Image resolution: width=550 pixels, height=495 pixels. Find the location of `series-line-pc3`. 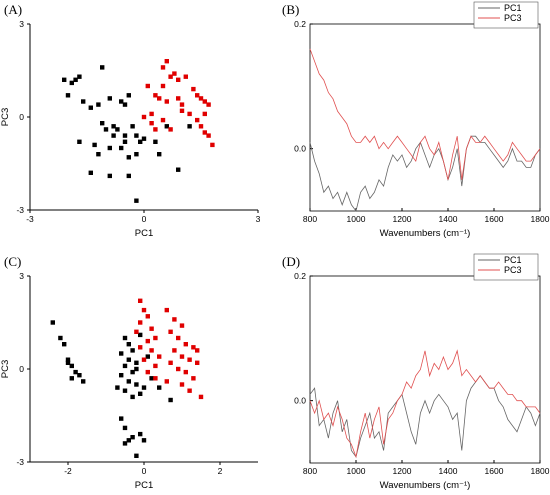

series-line-pc3 is located at coordinates (425, 404).